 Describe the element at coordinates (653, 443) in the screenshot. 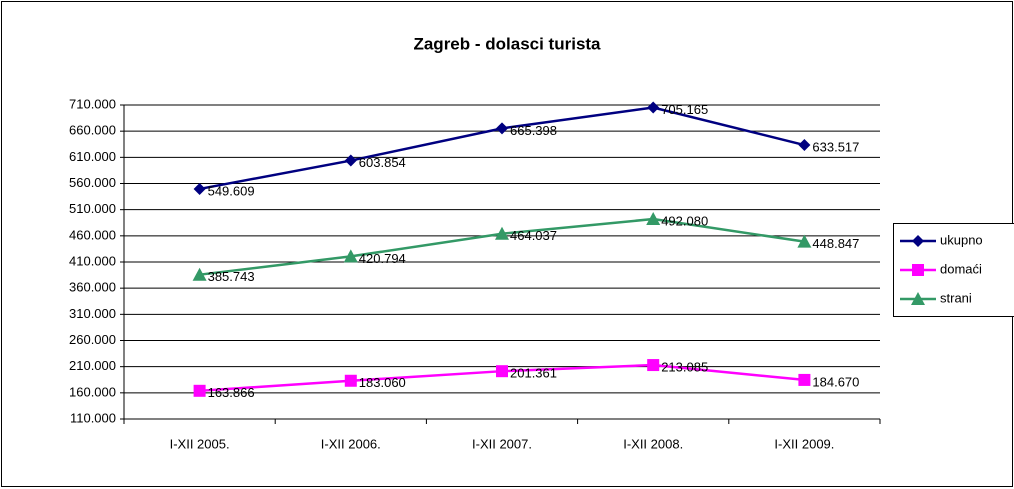

I see `x-tick-label: I-XII 2008.` at that location.